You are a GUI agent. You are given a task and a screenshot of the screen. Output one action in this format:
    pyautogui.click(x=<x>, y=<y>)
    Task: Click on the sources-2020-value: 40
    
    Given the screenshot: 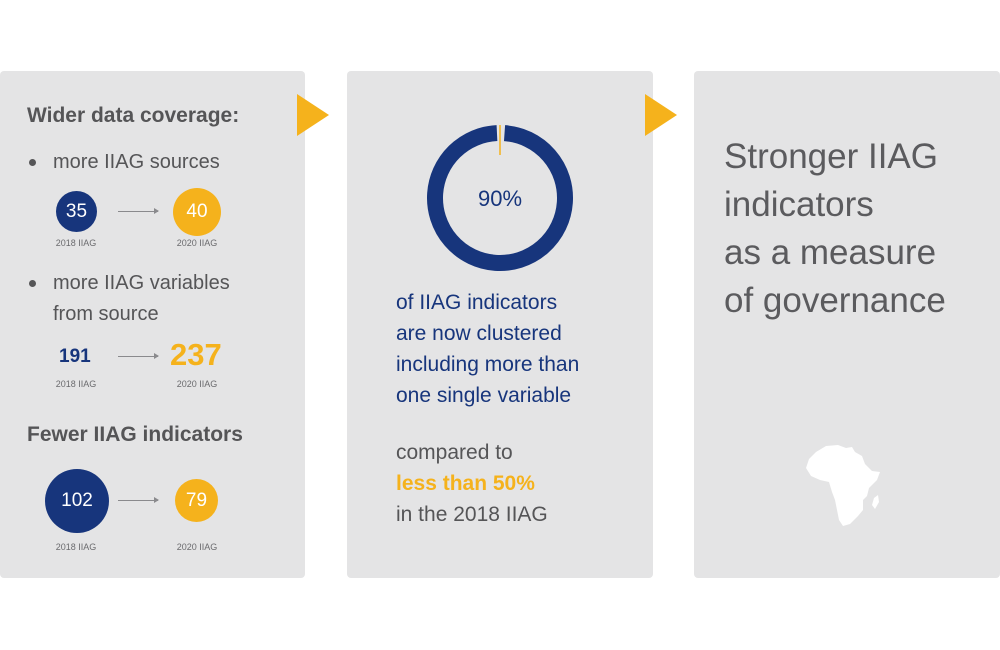 What is the action you would take?
    pyautogui.click(x=197, y=211)
    